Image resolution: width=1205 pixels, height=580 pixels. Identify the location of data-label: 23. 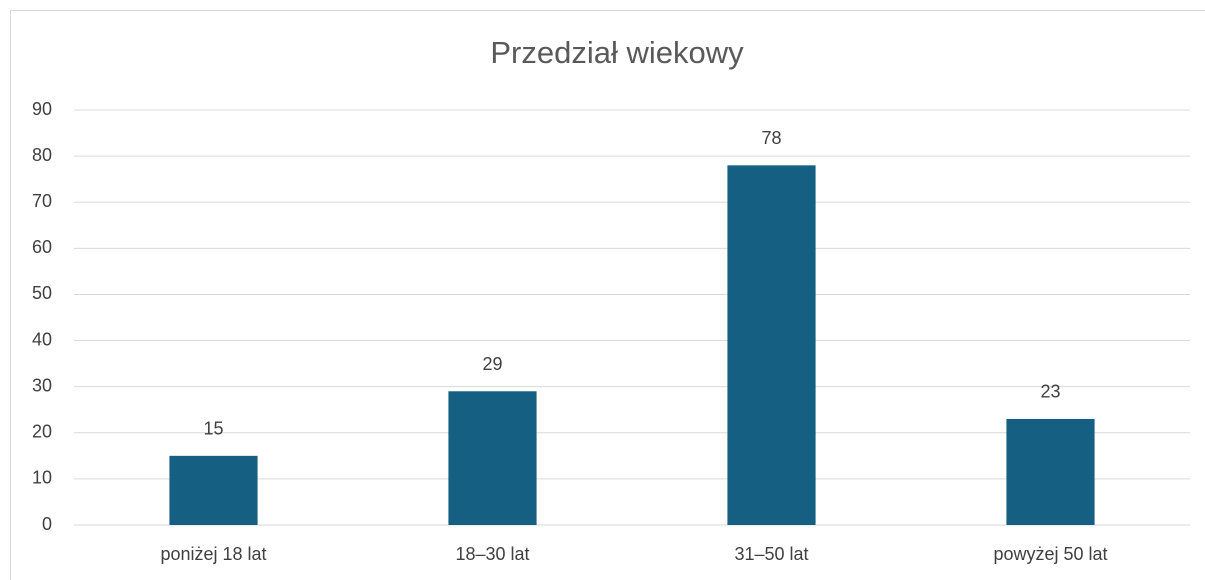
(1050, 392).